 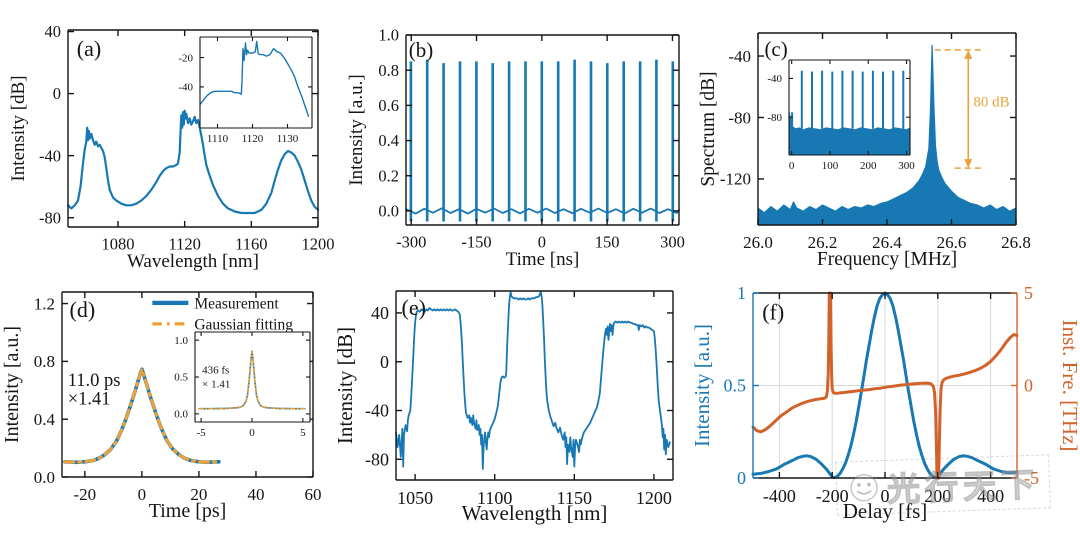 I want to click on annotation-text: × 1.41, so click(x=216, y=384).